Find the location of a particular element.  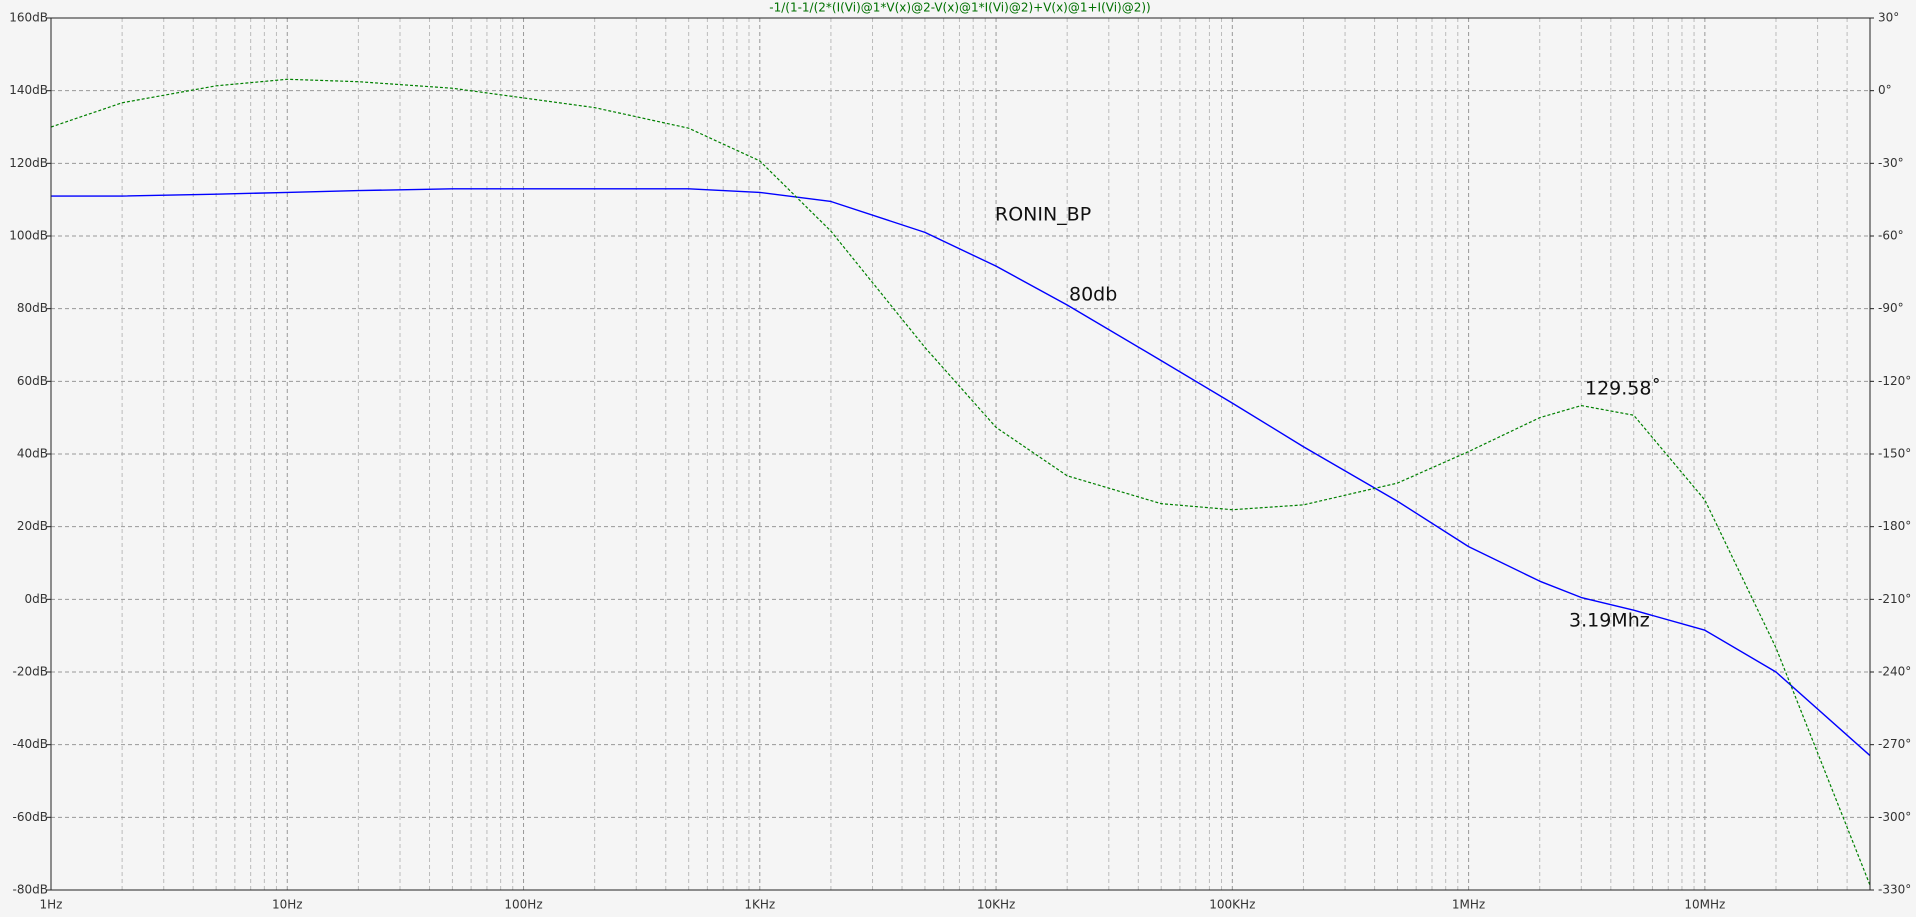

y-tick-label: 20dB is located at coordinates (32, 526).